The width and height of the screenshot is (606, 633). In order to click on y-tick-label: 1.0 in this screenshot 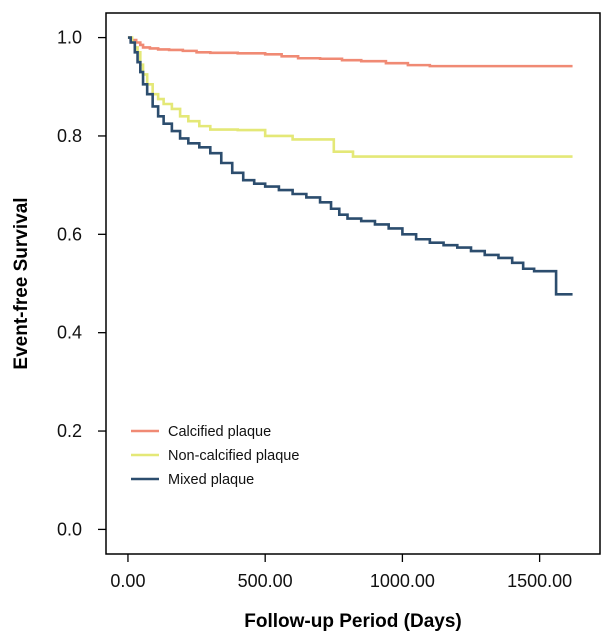, I will do `click(69, 38)`.